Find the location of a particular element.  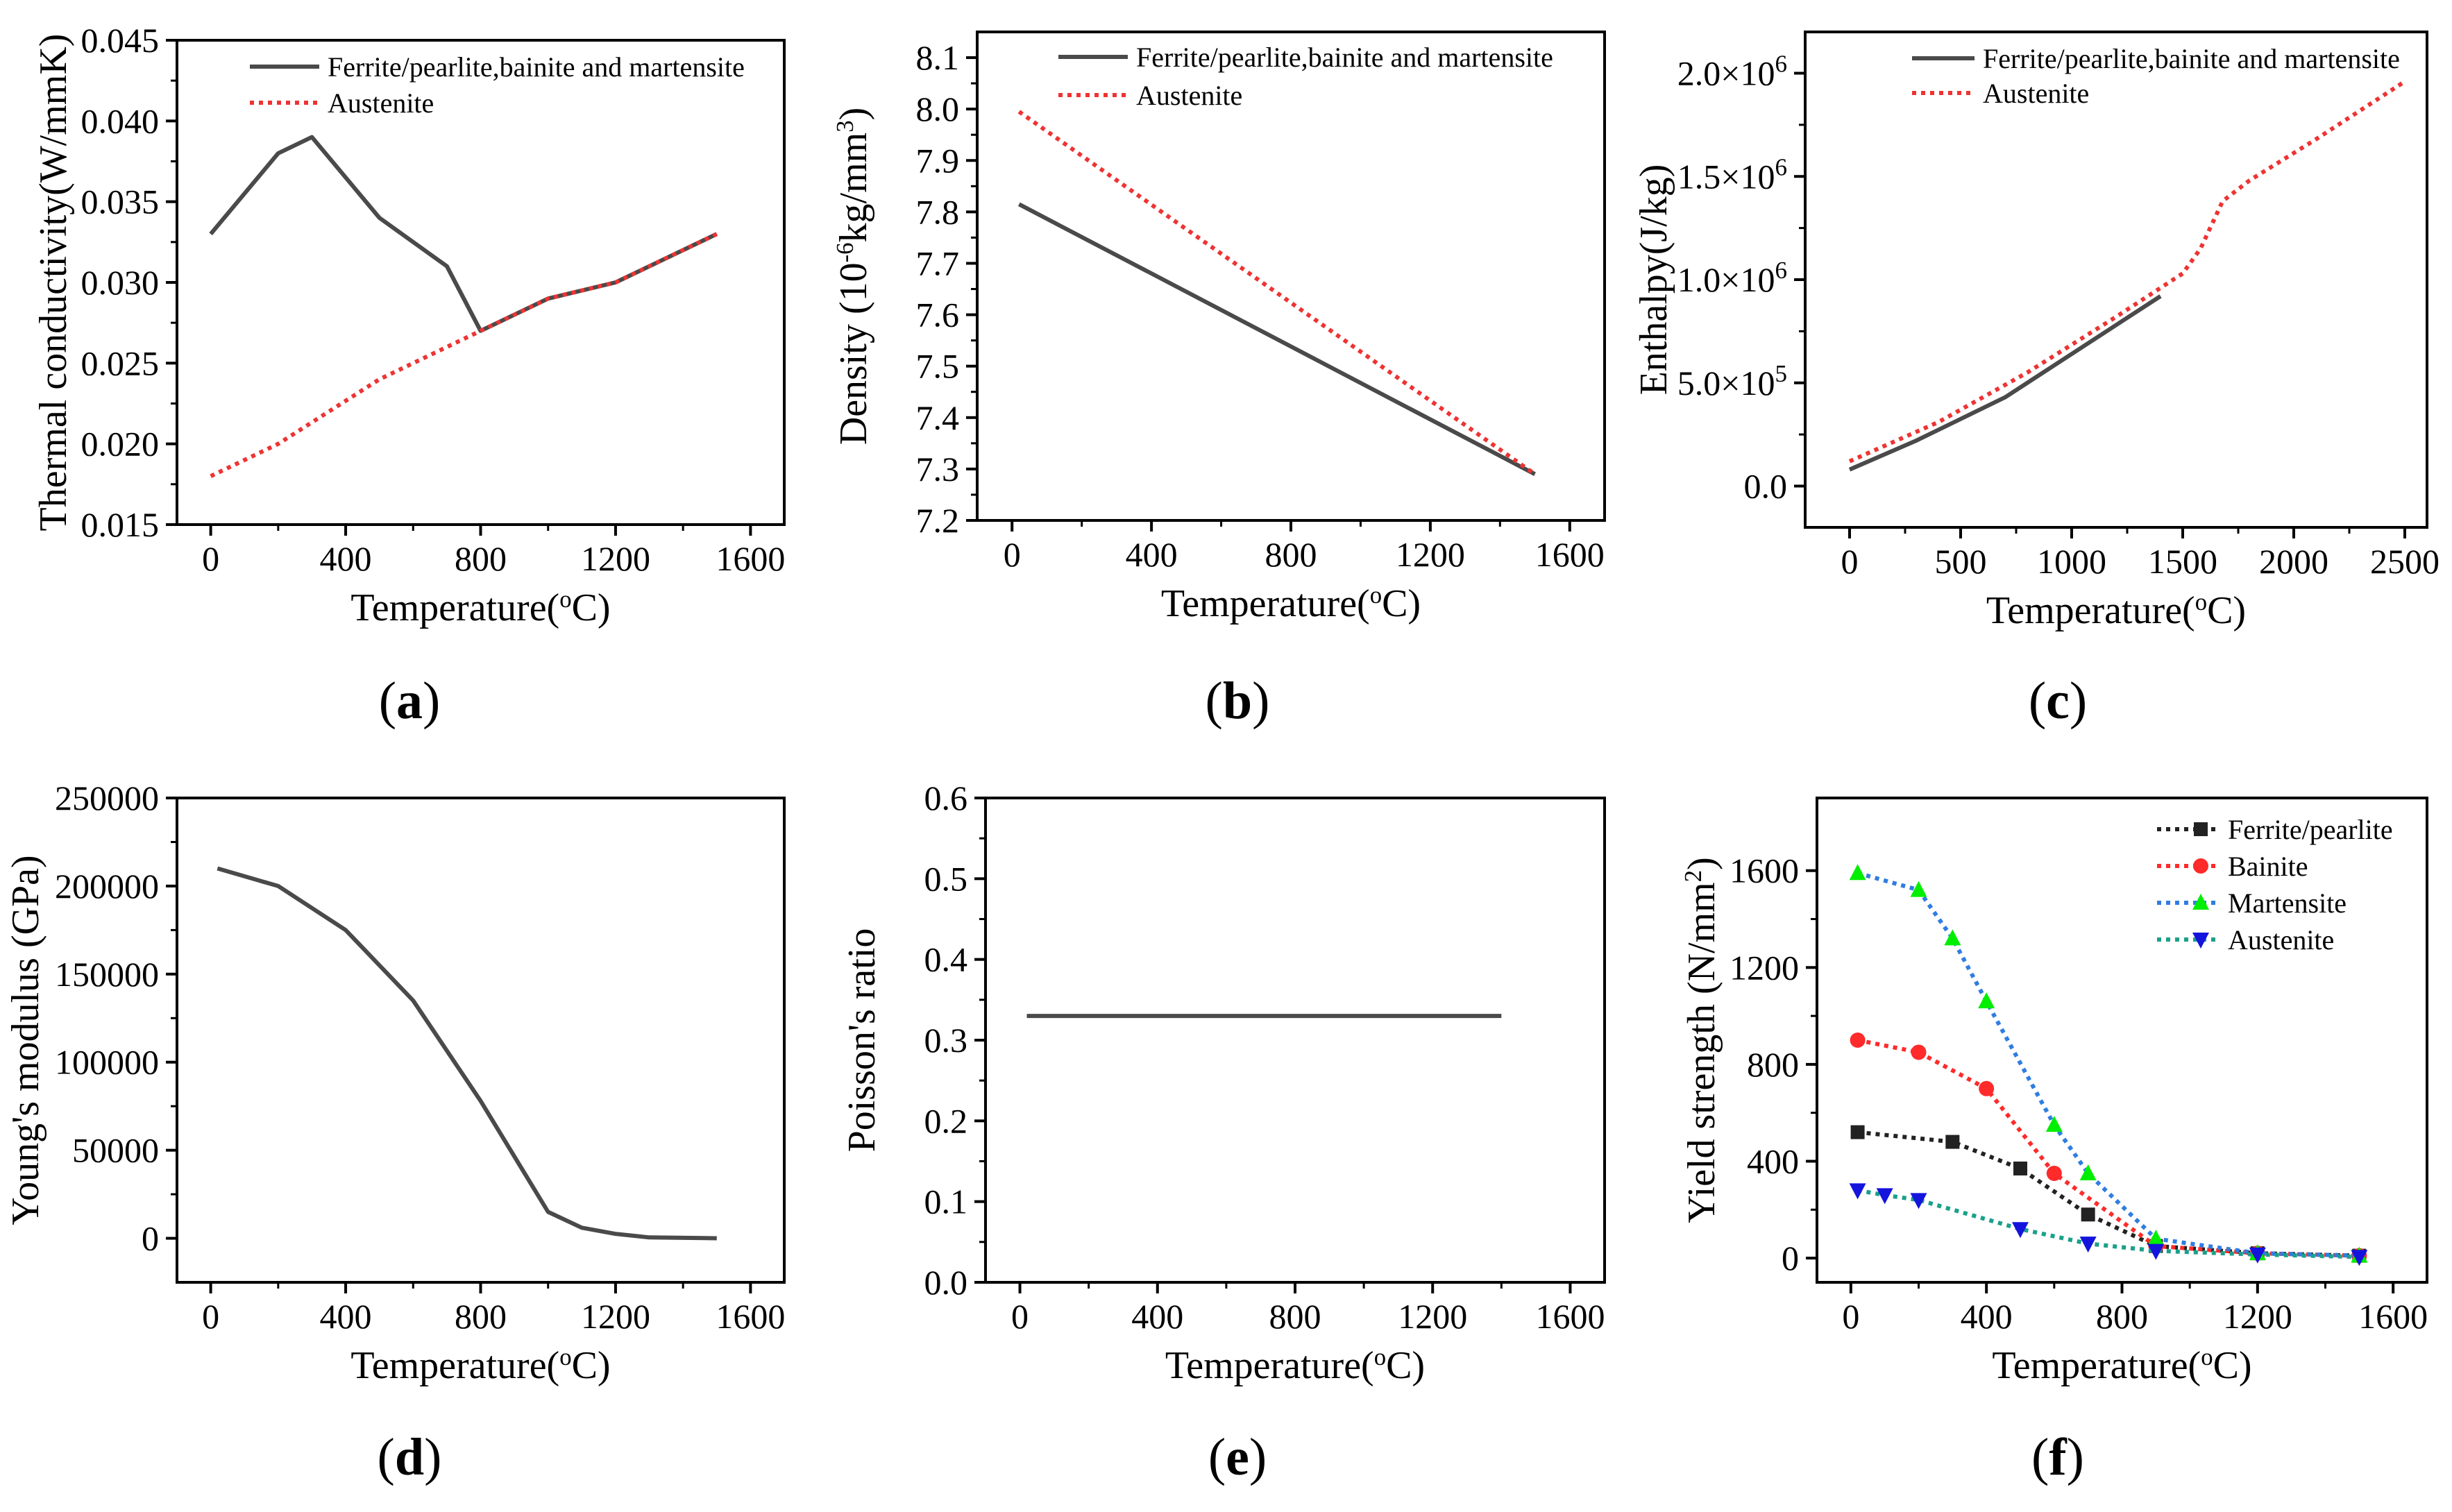

y-axis-label: Young's modulus (GPa) is located at coordinates (25, 1040).